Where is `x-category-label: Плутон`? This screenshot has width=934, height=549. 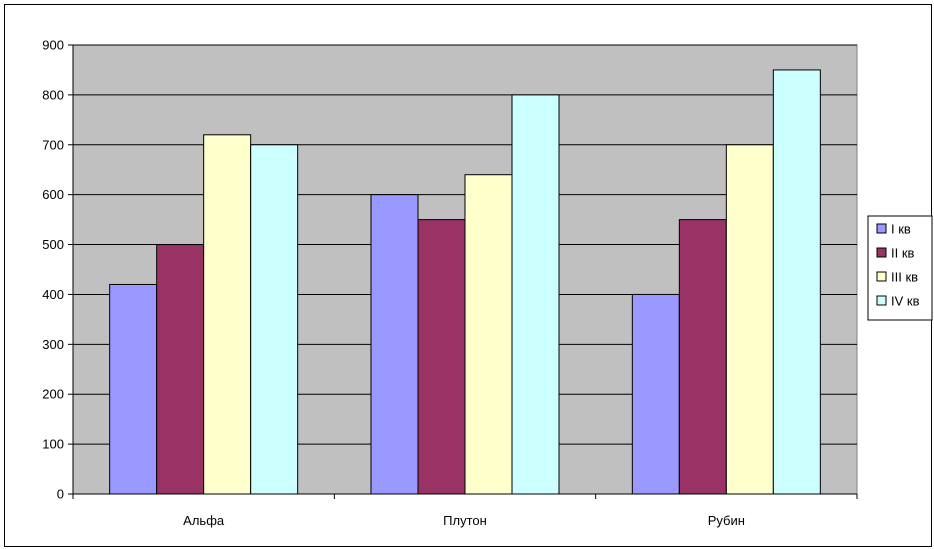 x-category-label: Плутон is located at coordinates (465, 520).